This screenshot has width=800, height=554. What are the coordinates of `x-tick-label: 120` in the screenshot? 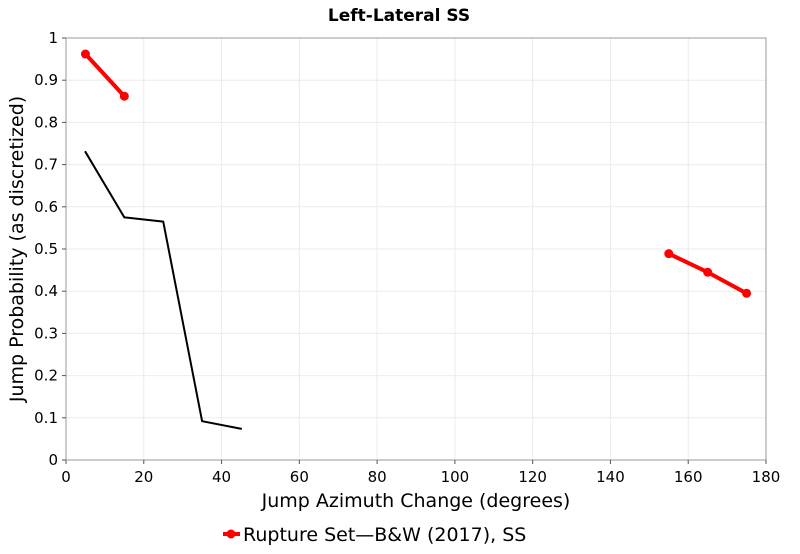 It's located at (532, 477).